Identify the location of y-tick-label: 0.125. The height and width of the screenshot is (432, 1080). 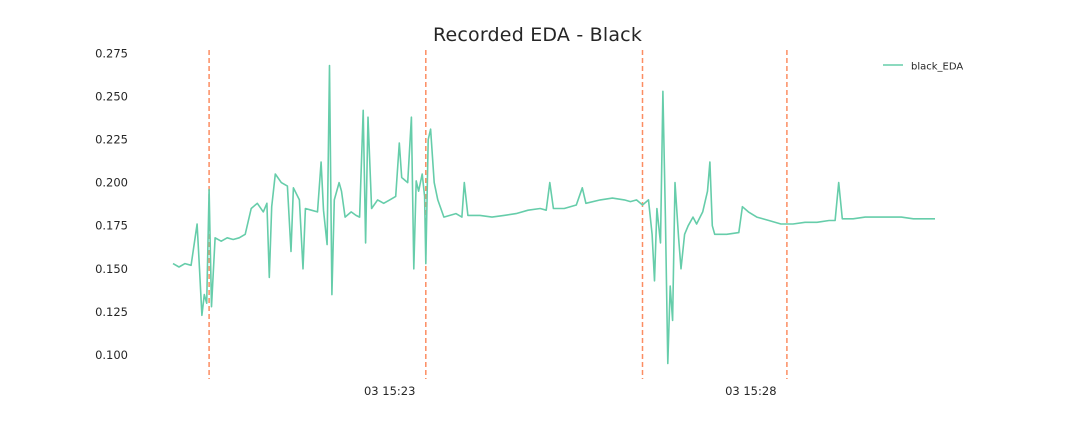
(111, 312).